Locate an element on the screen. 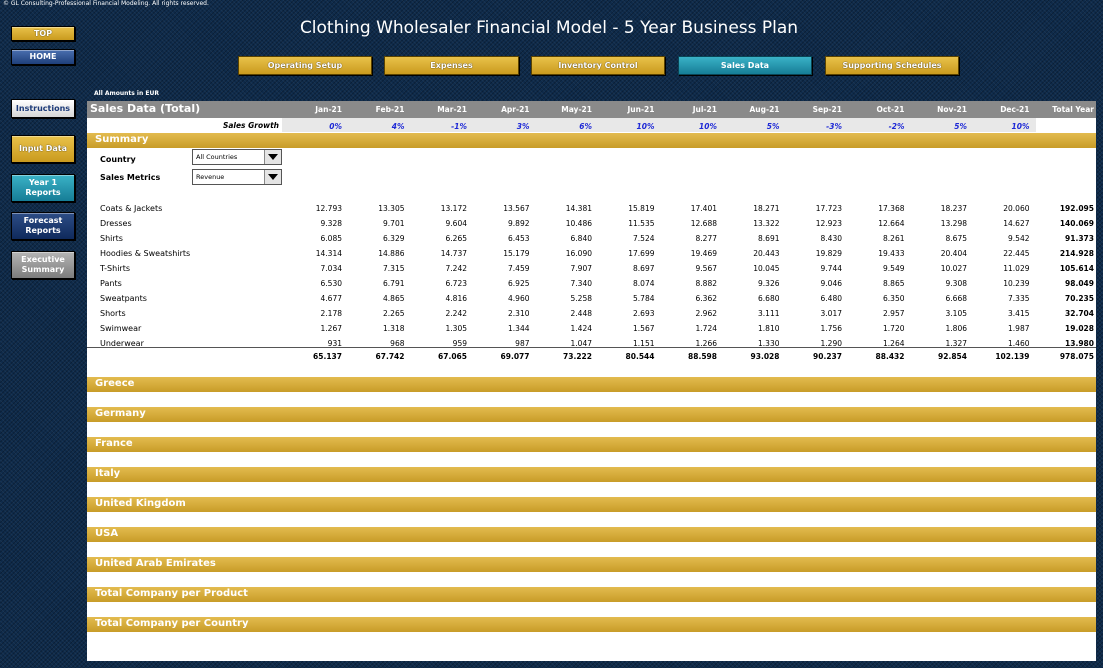 The height and width of the screenshot is (668, 1103). section-band: Greece is located at coordinates (591, 384).